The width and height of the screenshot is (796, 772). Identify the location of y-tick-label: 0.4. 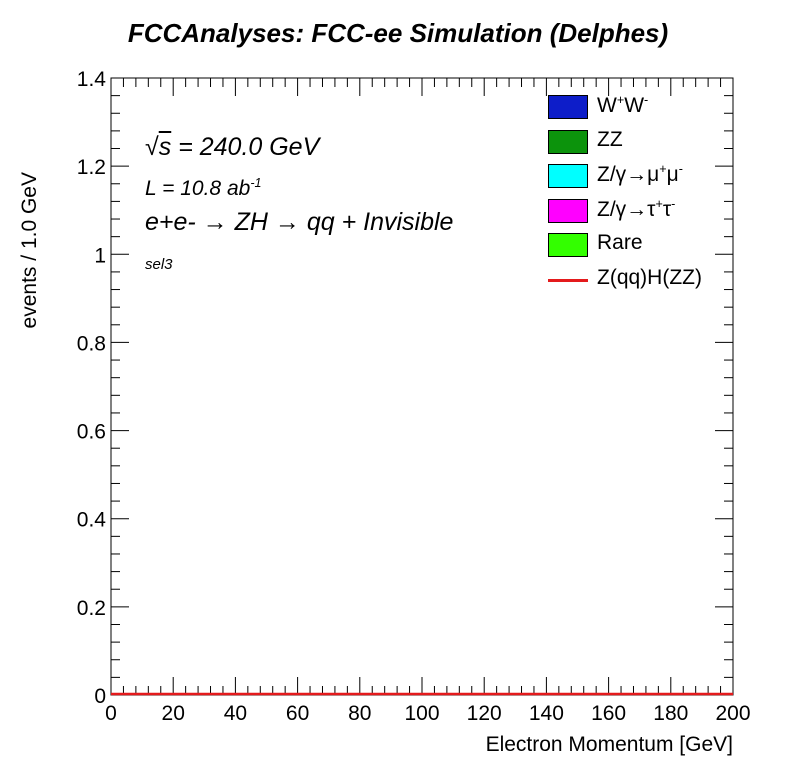
(92, 520).